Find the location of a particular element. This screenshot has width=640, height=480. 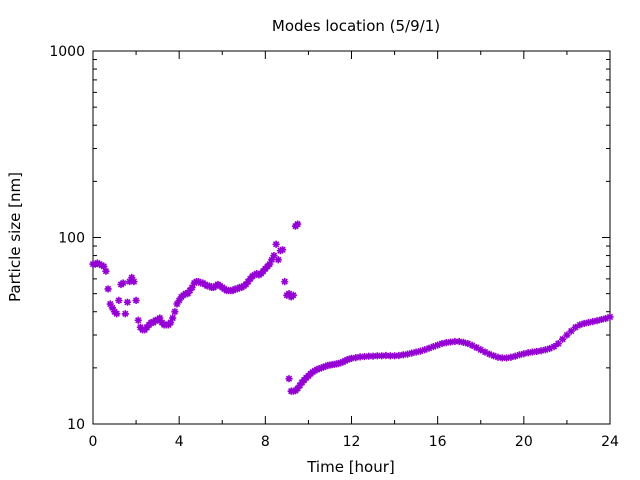

x-tick-label: 0 is located at coordinates (93, 442).